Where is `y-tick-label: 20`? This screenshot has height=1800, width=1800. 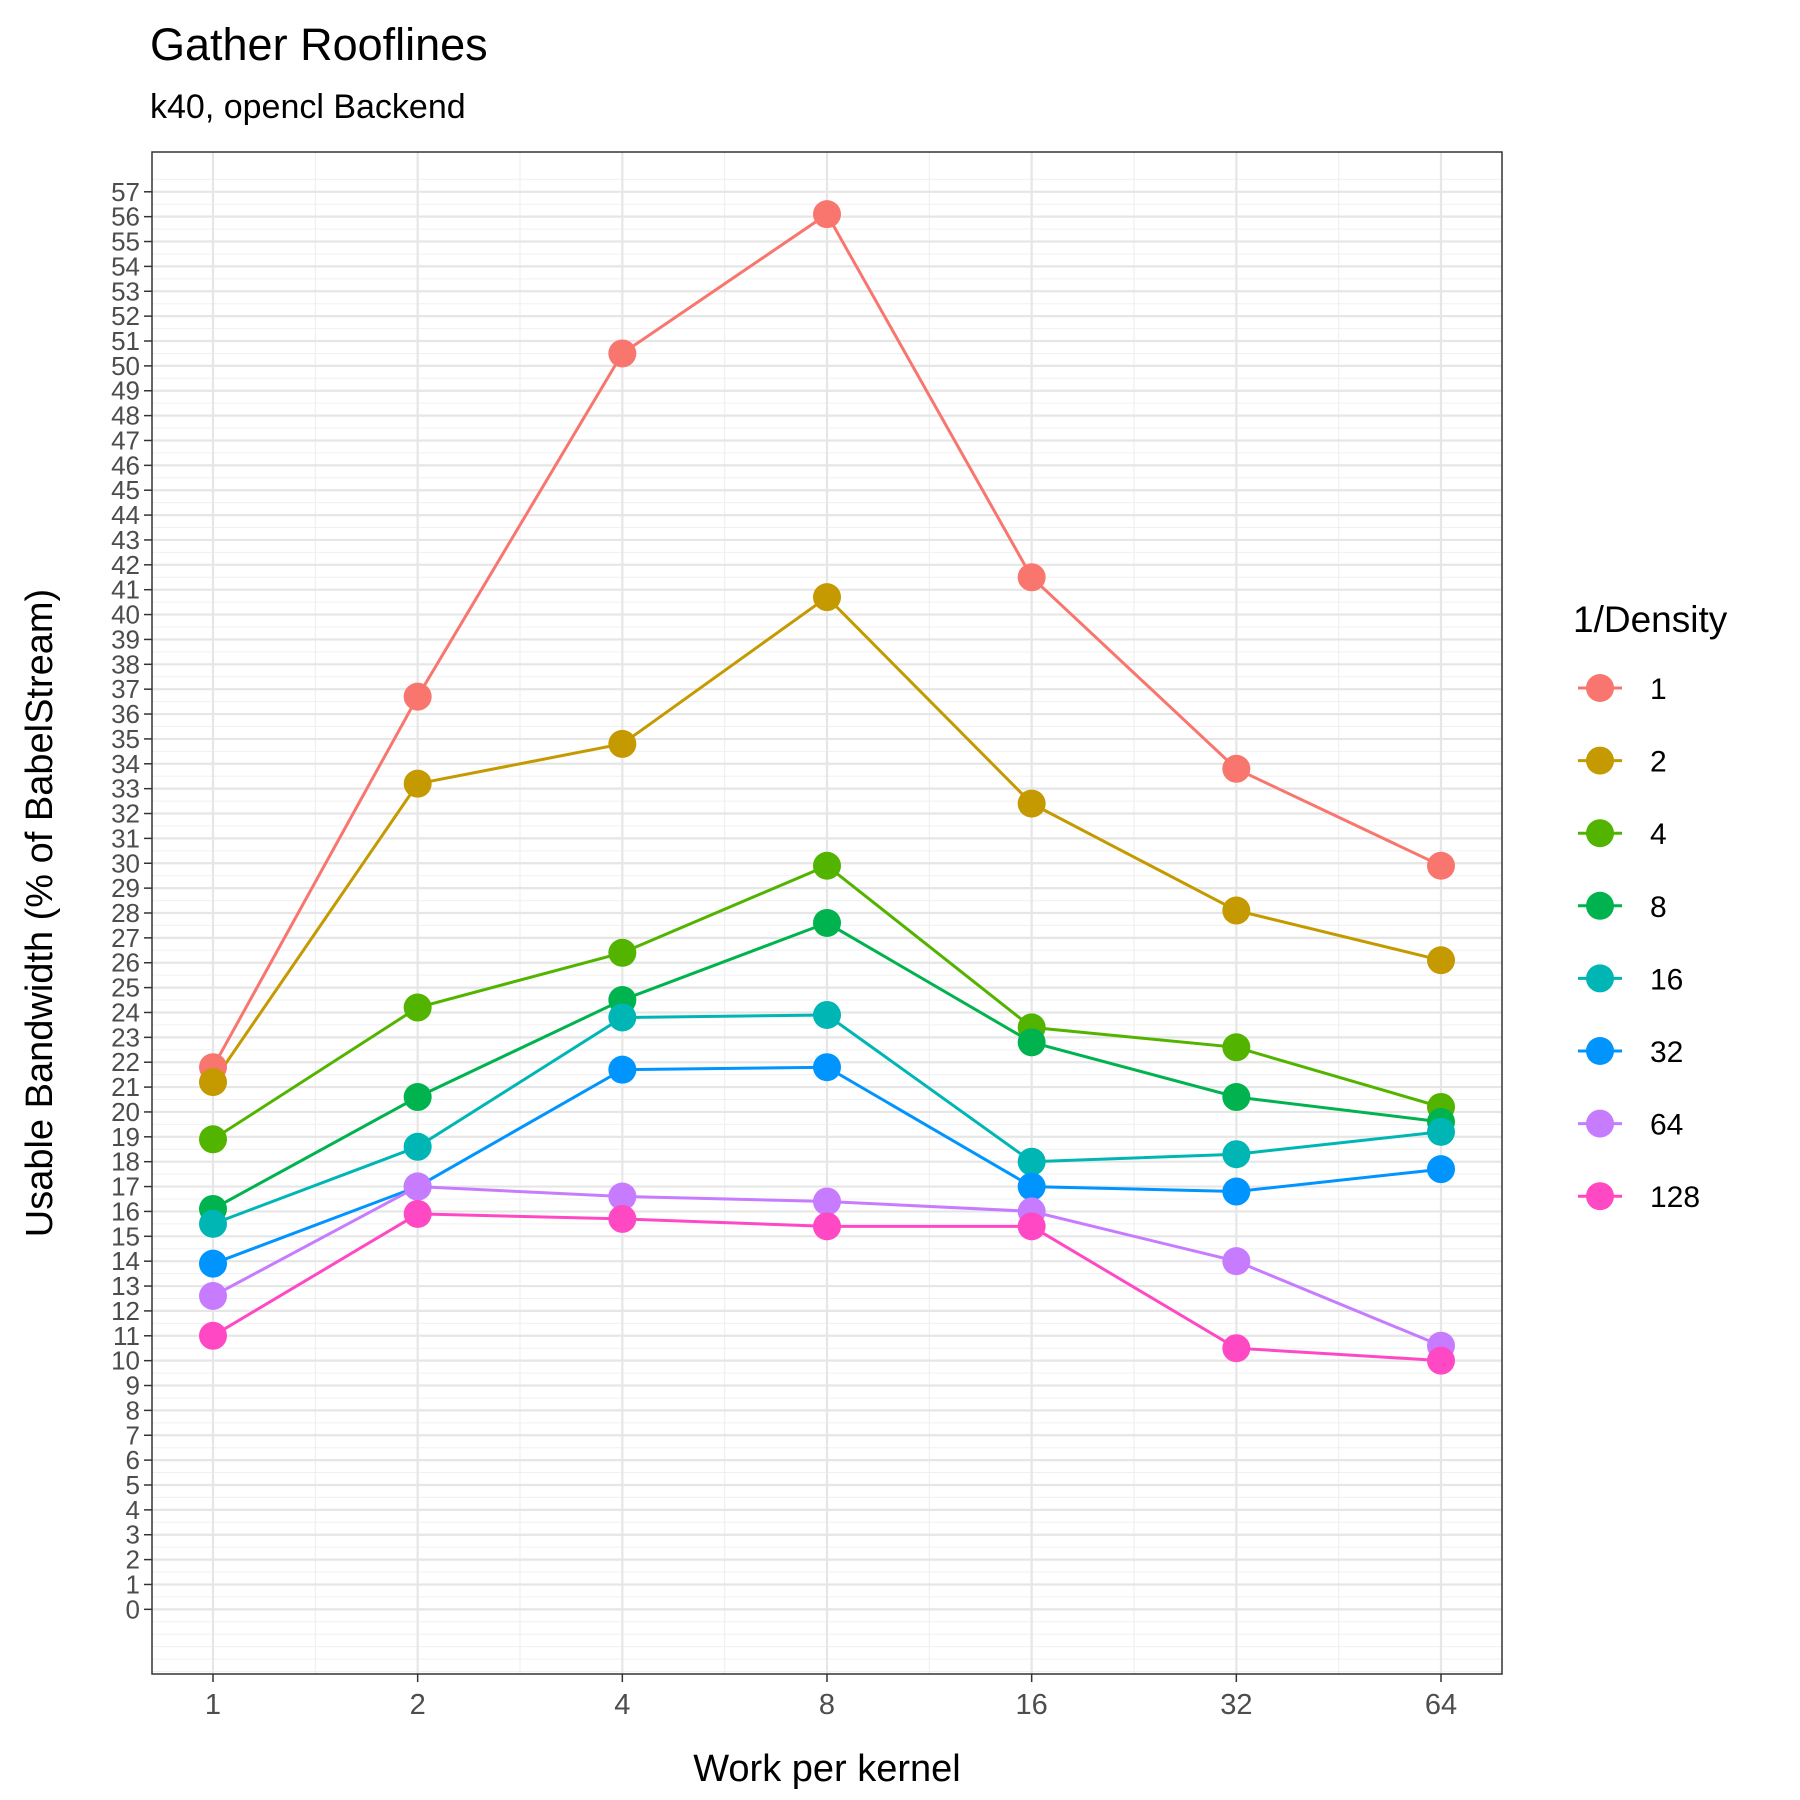
y-tick-label: 20 is located at coordinates (125, 1112).